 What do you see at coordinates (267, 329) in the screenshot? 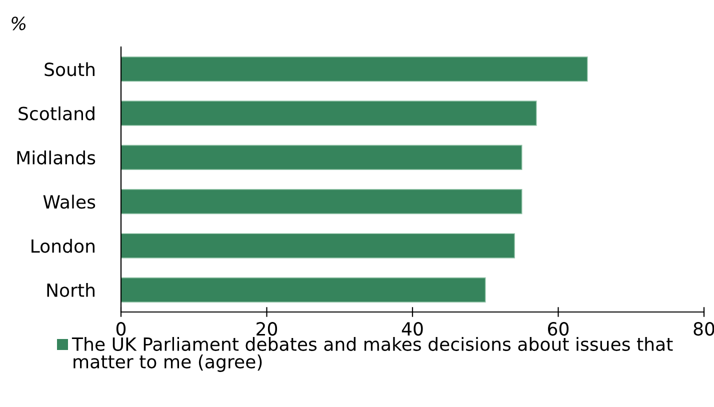
I see `x-tick-label: 20` at bounding box center [267, 329].